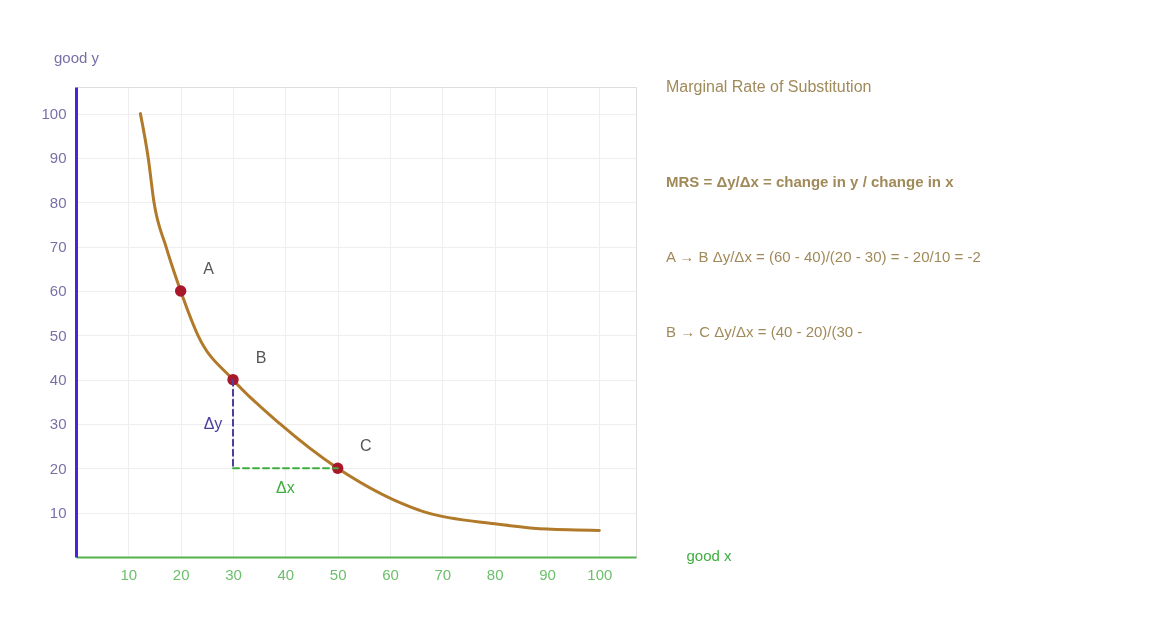 The image size is (1160, 637). What do you see at coordinates (129, 574) in the screenshot?
I see `x-tick-label: 10` at bounding box center [129, 574].